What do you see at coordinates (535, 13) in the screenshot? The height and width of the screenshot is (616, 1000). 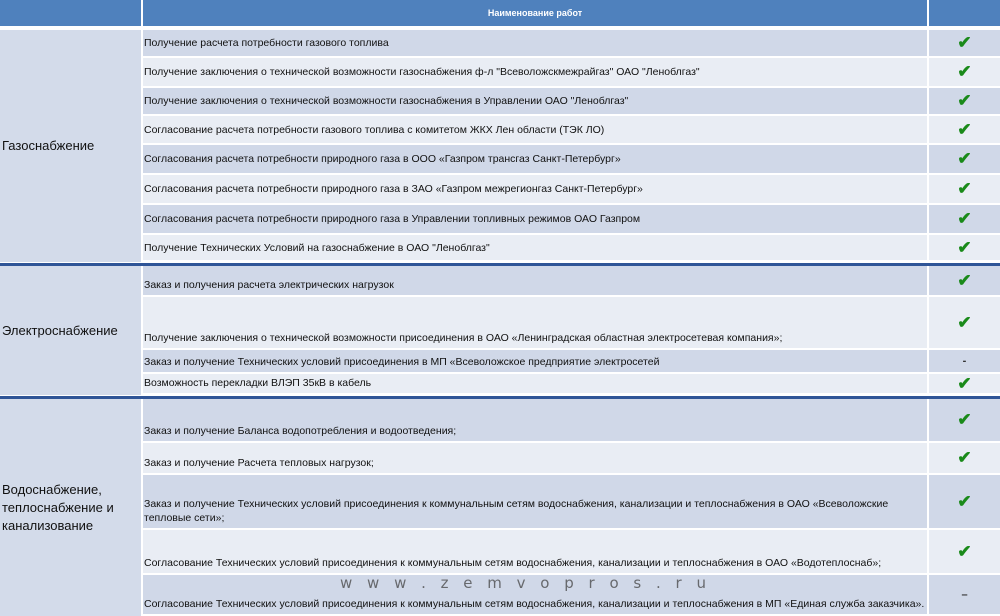 I see `header-title: Наименование работ` at bounding box center [535, 13].